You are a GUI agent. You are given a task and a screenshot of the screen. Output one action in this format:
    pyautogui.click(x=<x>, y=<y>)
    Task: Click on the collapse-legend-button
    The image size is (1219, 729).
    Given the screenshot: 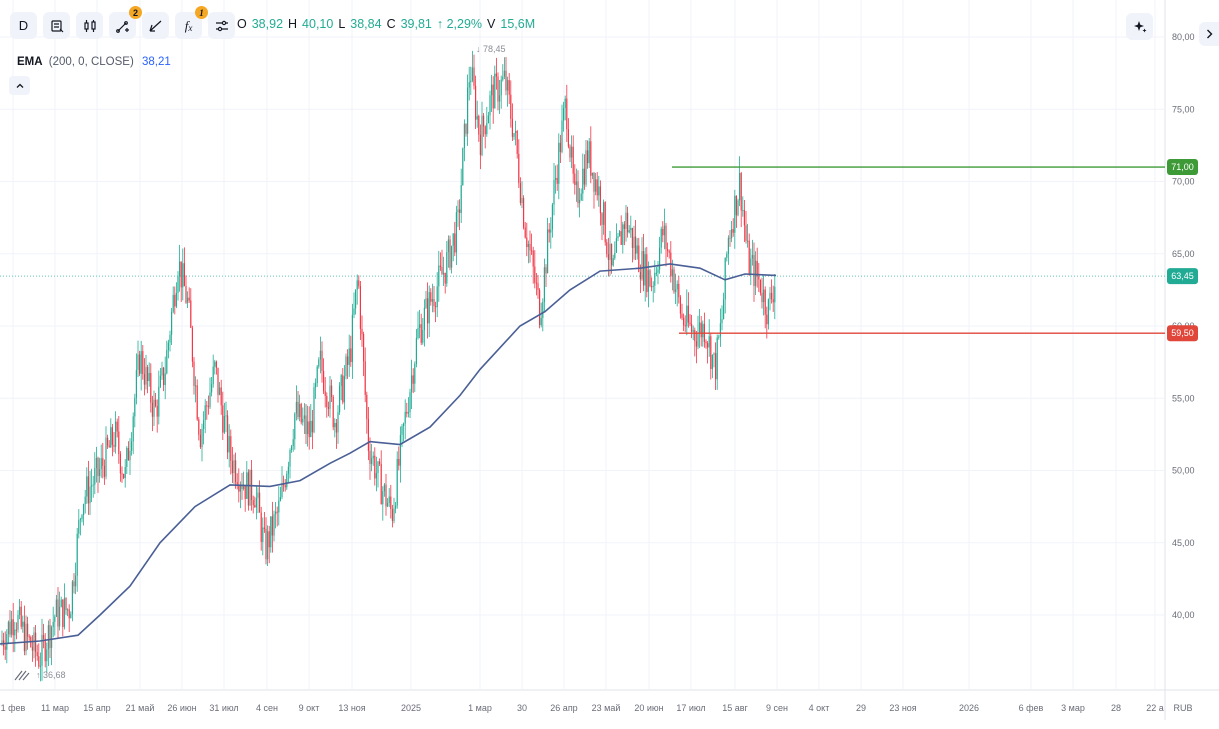 What is the action you would take?
    pyautogui.click(x=19, y=85)
    